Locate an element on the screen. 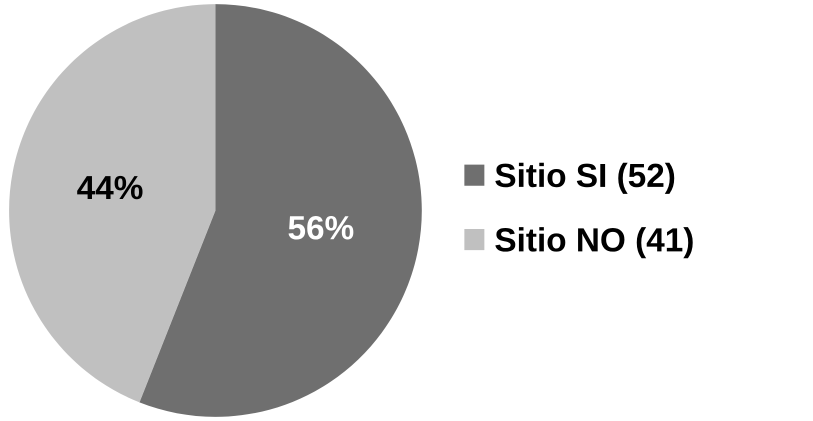  data-label: 56% is located at coordinates (321, 228).